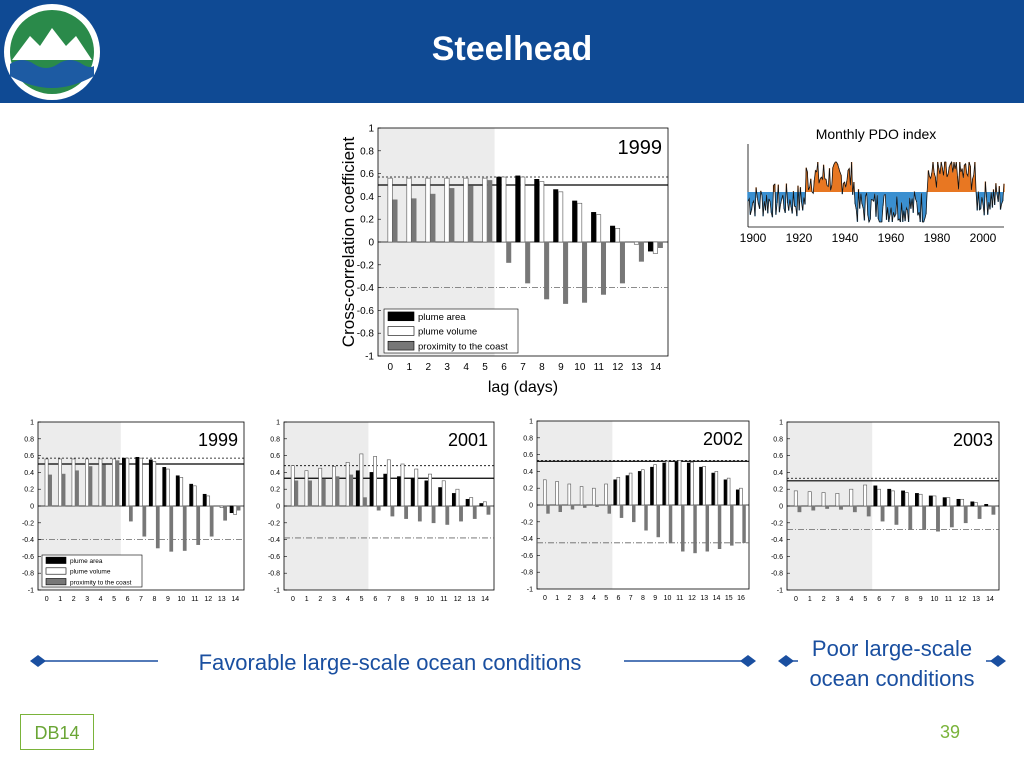  I want to click on poor-arrow, so click(892, 661).